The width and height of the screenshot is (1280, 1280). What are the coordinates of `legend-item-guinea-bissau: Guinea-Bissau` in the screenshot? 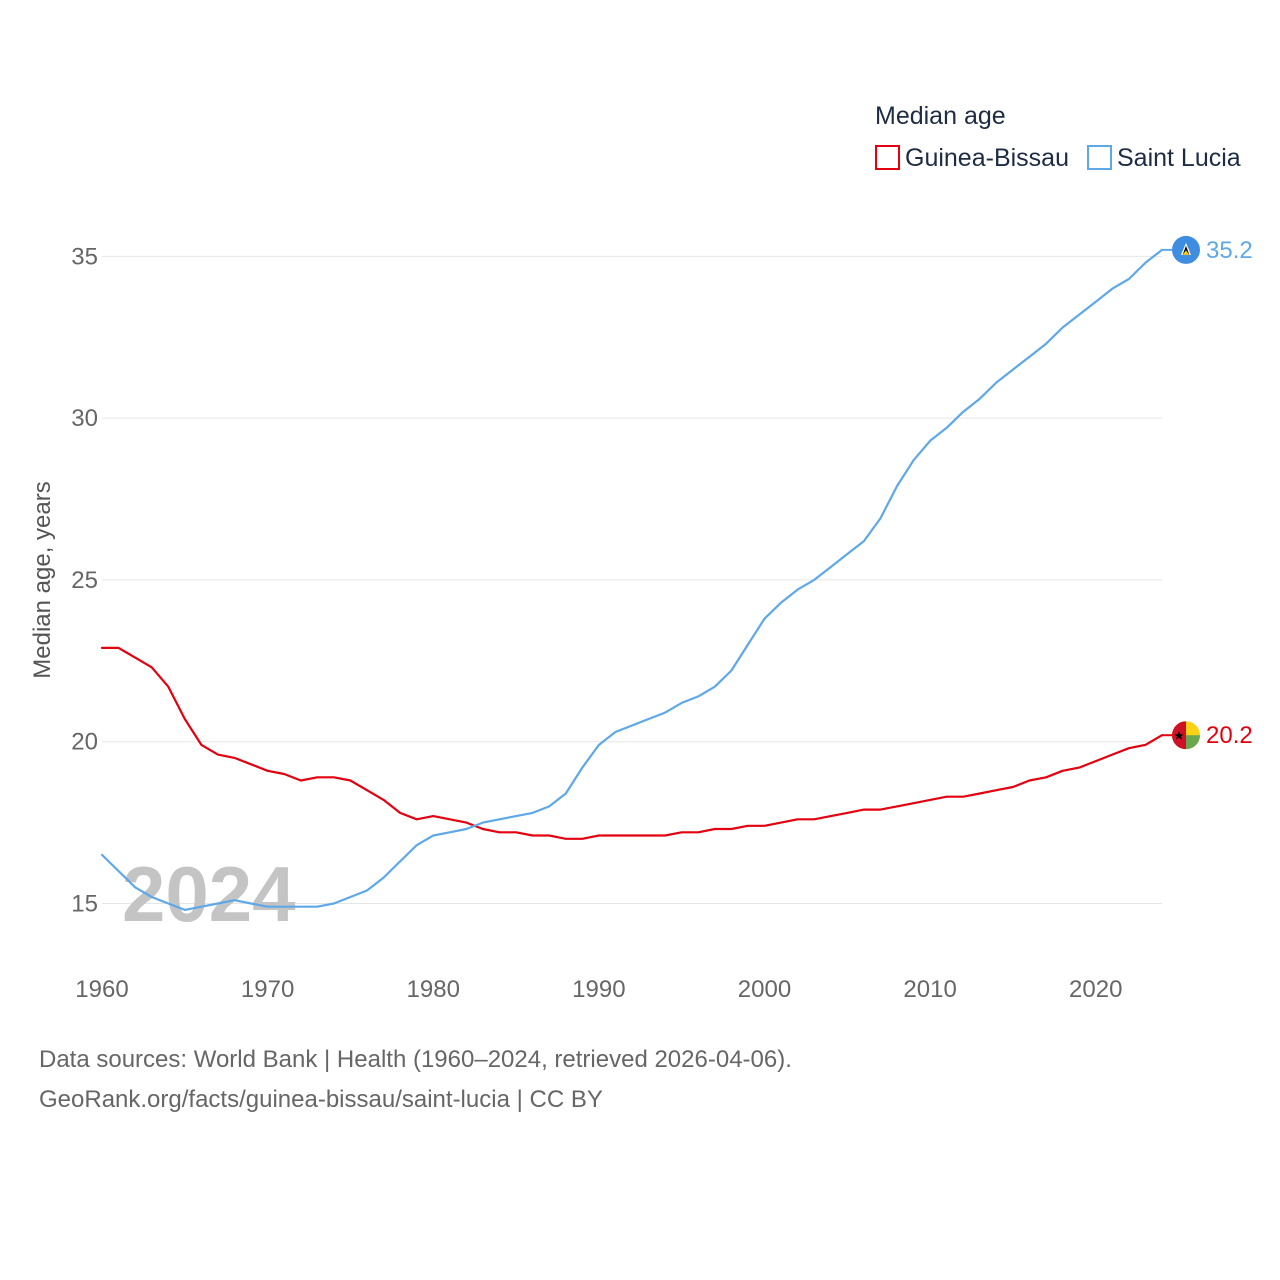 It's located at (972, 158).